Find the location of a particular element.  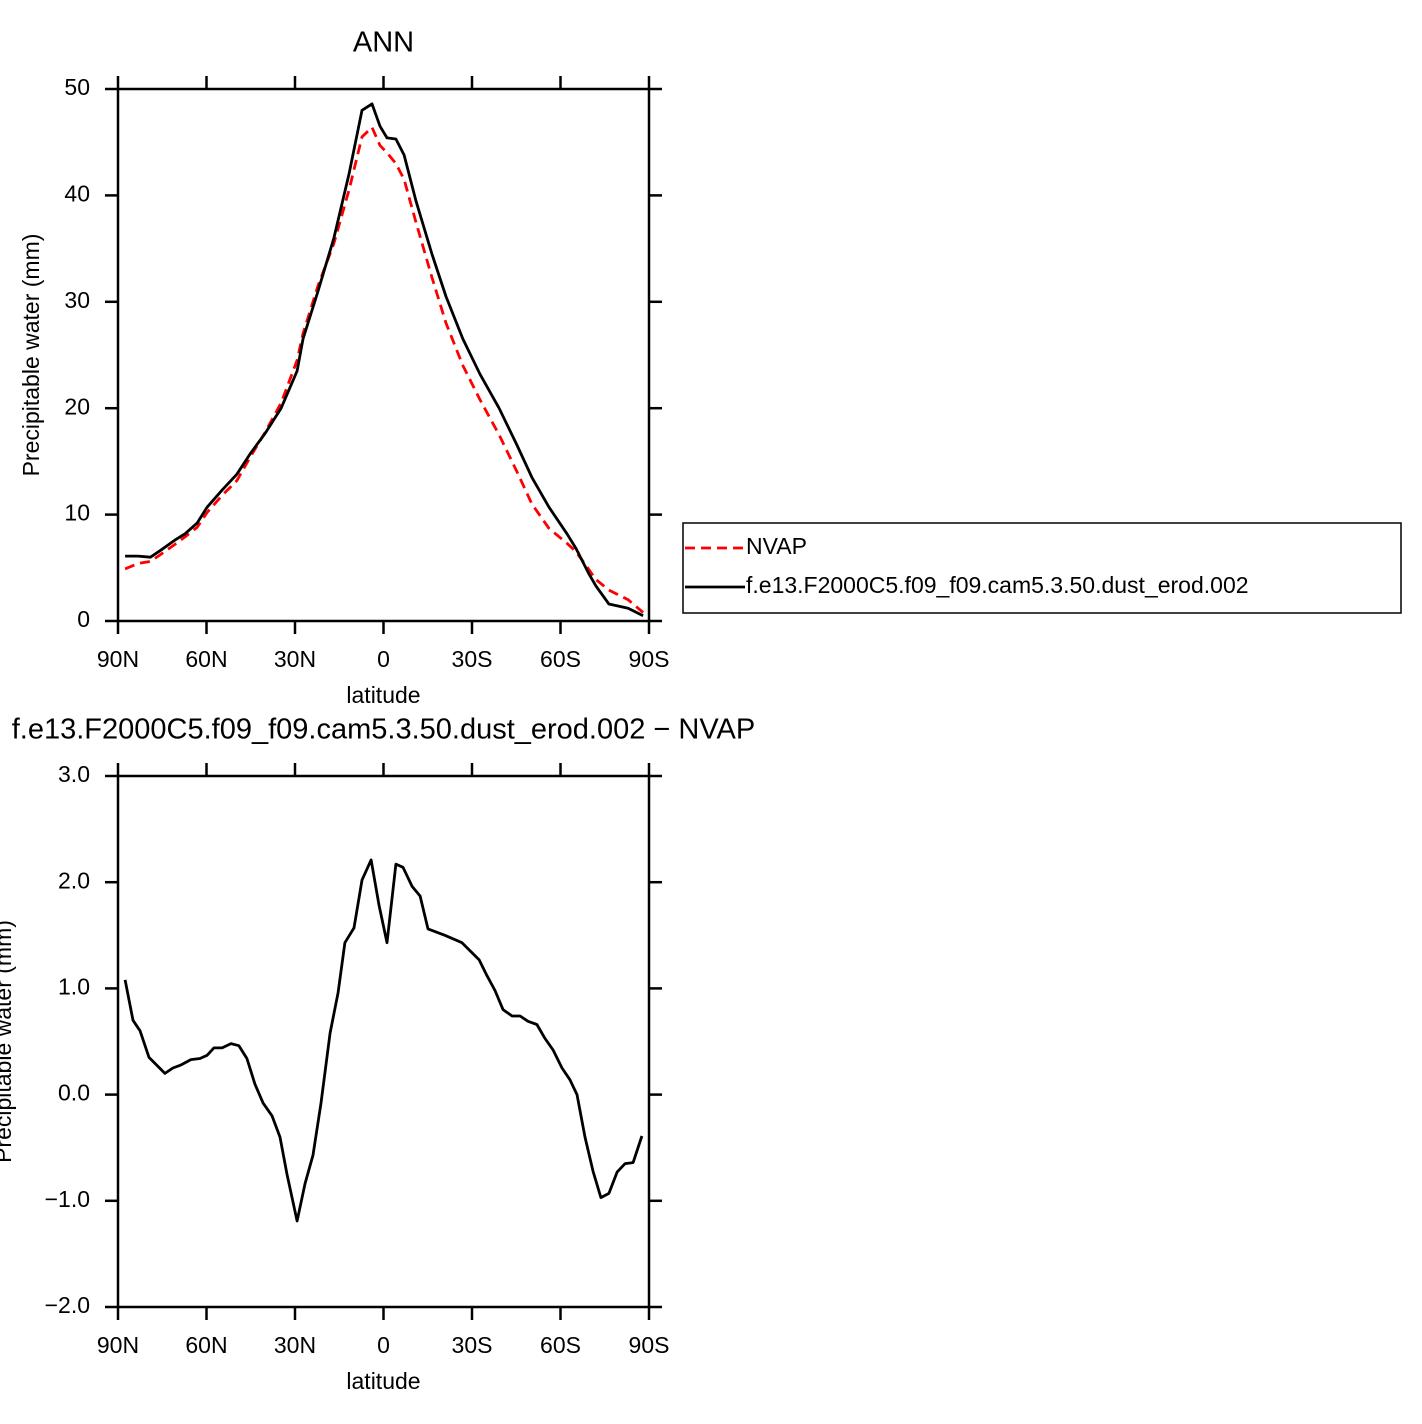

y-tick-label: 10 is located at coordinates (77, 513).